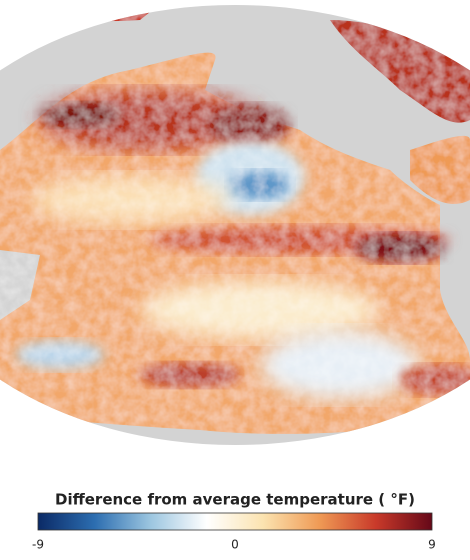 Image resolution: width=470 pixels, height=560 pixels. I want to click on legend-ticks: -9 0 9, so click(234, 545).